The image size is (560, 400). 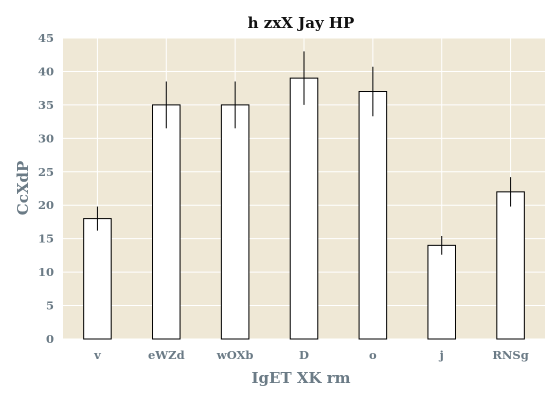 I want to click on bar-D, so click(x=304, y=208).